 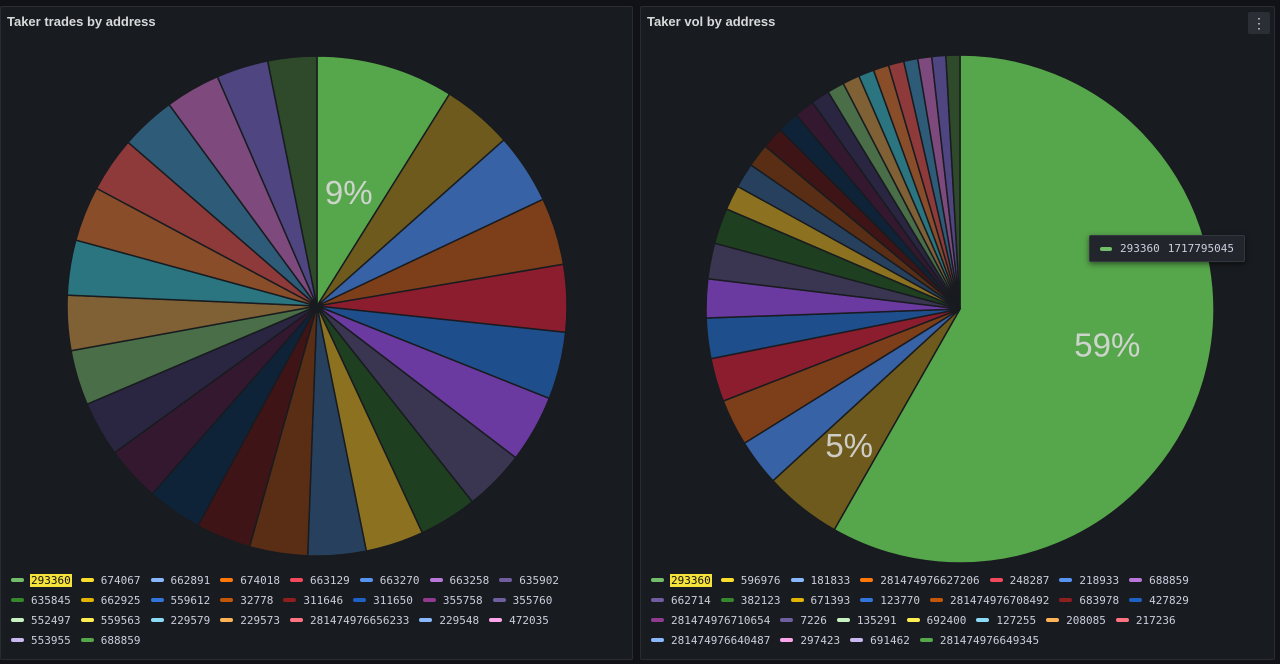 What do you see at coordinates (1089, 580) in the screenshot?
I see `legend-item-218933: 218933` at bounding box center [1089, 580].